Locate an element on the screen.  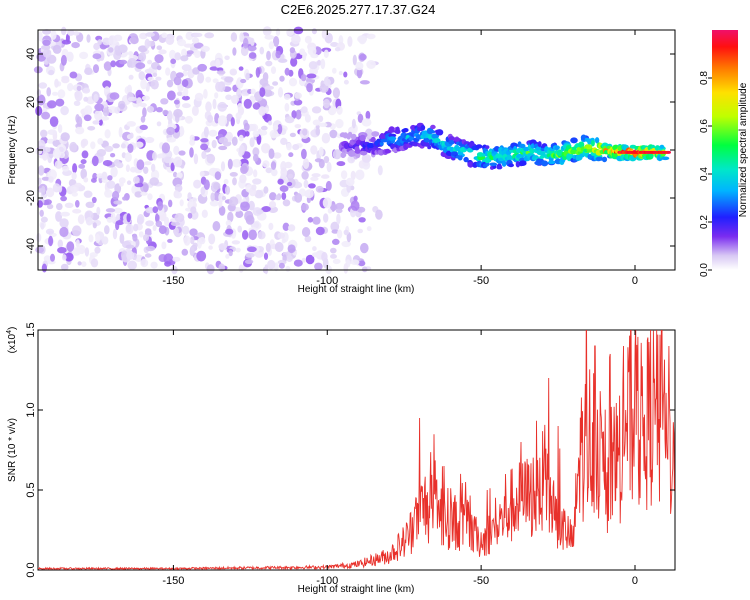
x-tick-label: 0 is located at coordinates (635, 581).